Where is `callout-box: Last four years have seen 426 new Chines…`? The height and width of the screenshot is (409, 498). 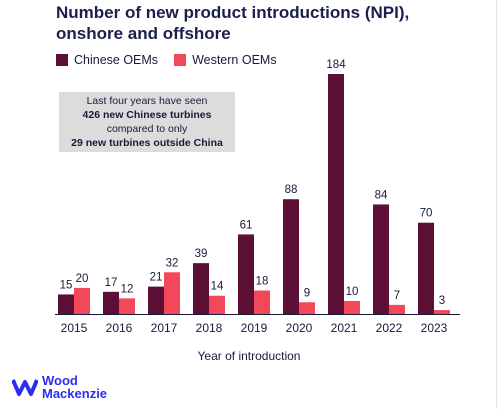 callout-box: Last four years have seen 426 new Chines… is located at coordinates (147, 122).